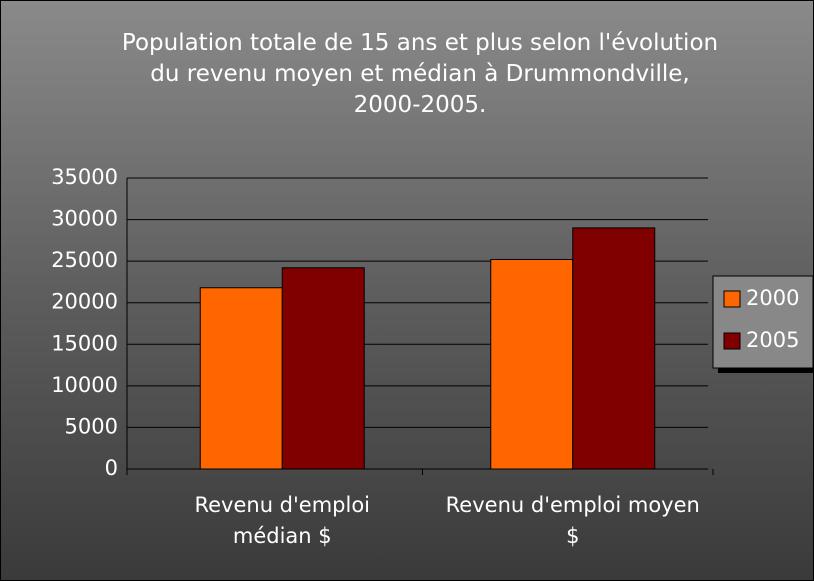 The height and width of the screenshot is (581, 814). What do you see at coordinates (84, 302) in the screenshot?
I see `y-tick-label: 20000` at bounding box center [84, 302].